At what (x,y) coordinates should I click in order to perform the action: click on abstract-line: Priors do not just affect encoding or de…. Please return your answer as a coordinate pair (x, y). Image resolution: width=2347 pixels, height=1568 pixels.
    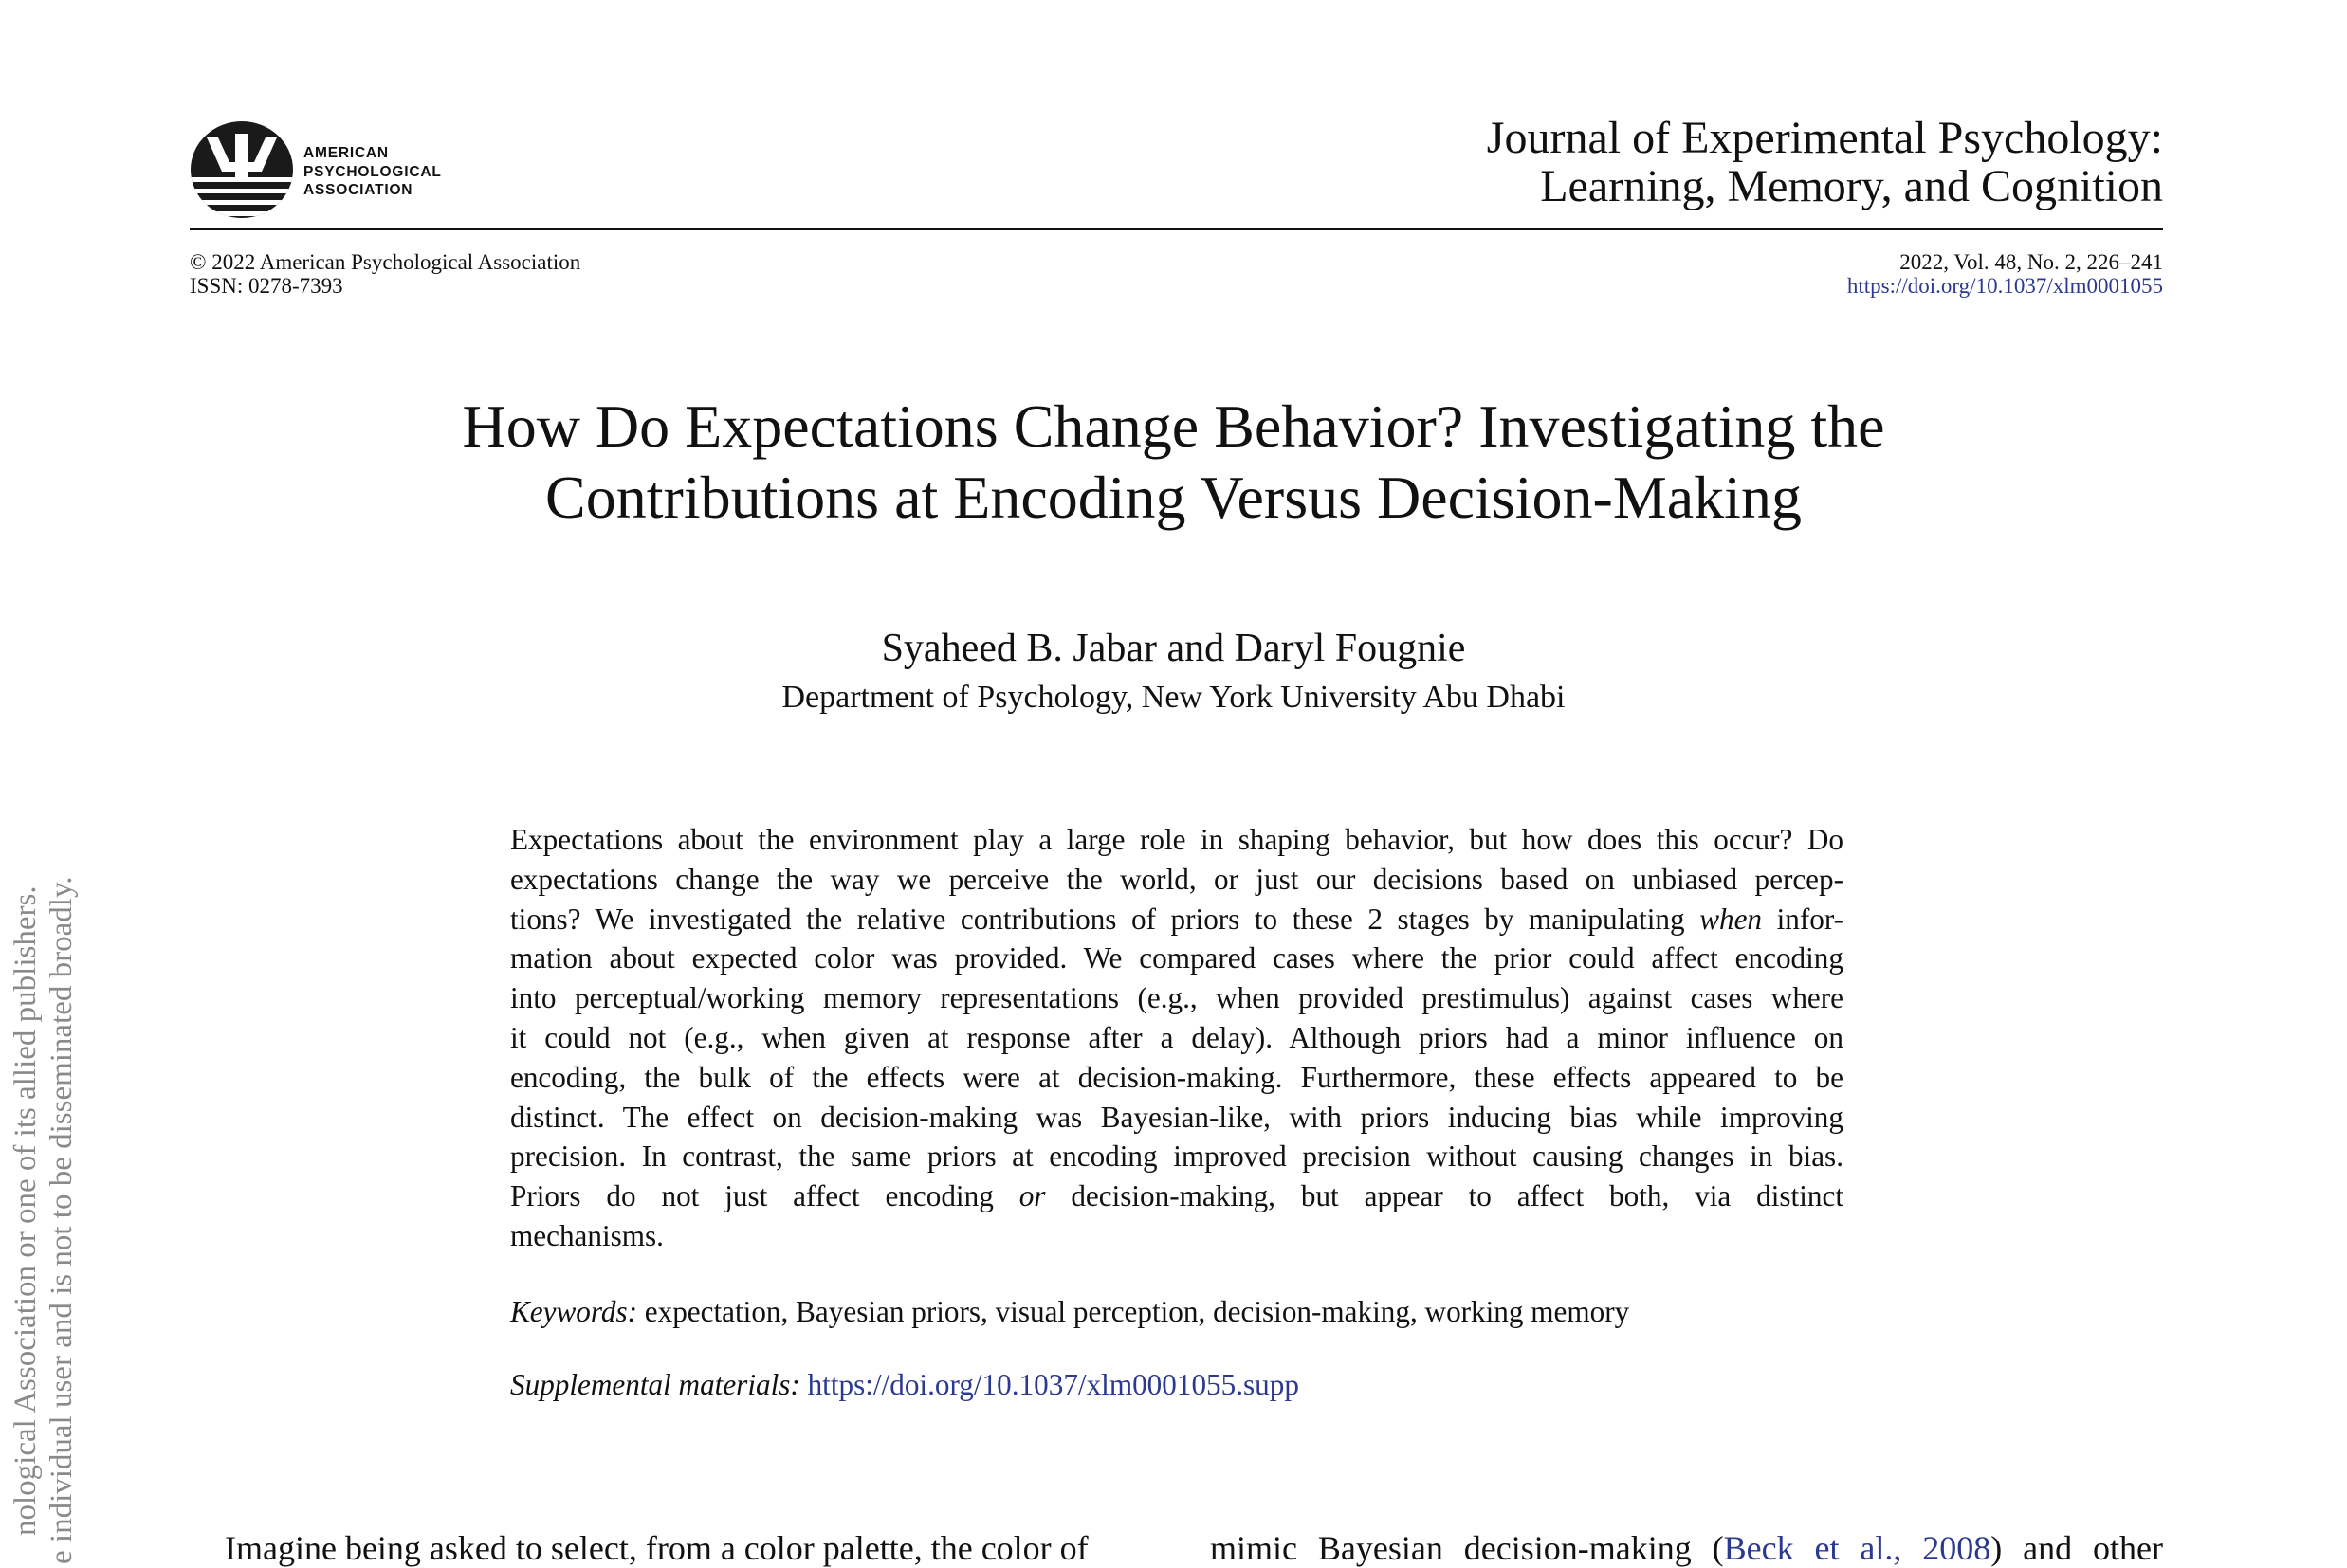
    Looking at the image, I should click on (1176, 1196).